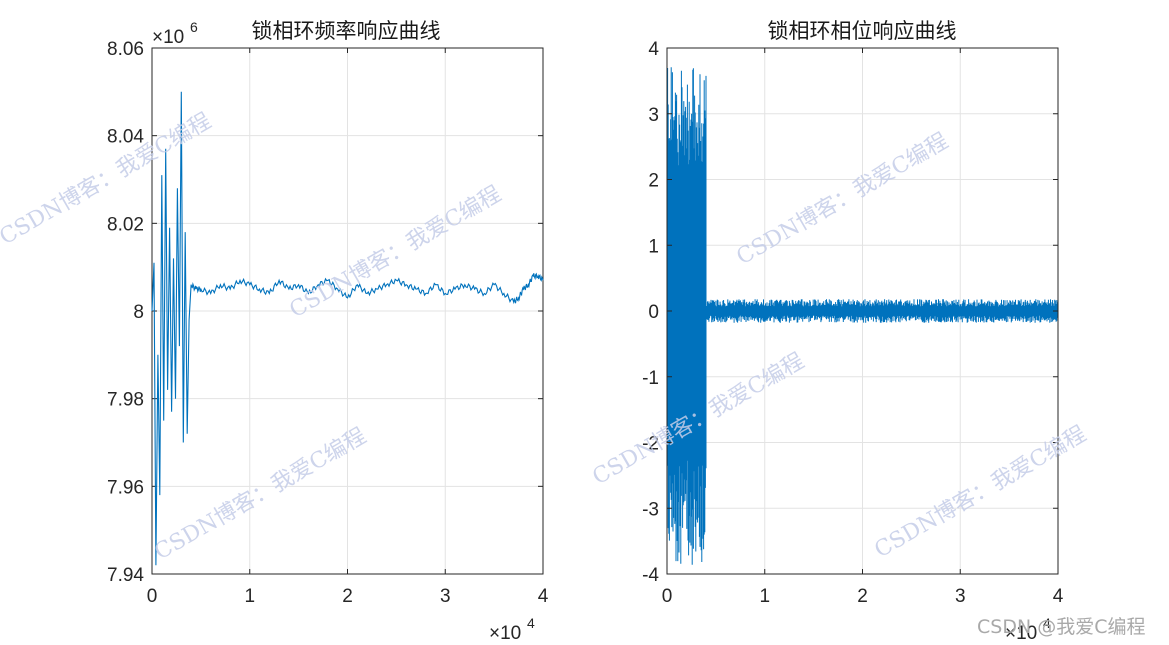 This screenshot has height=645, width=1169. I want to click on phase-y-tick-label: 0, so click(653, 312).